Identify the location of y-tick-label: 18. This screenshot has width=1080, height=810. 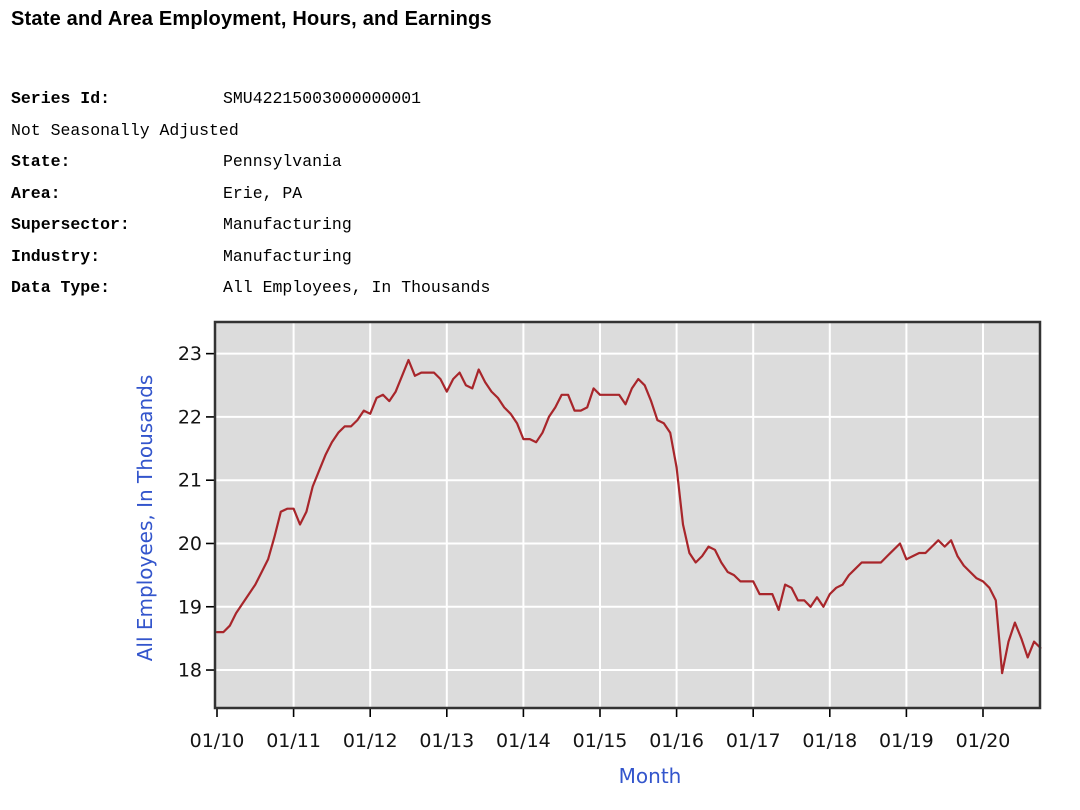
(190, 671).